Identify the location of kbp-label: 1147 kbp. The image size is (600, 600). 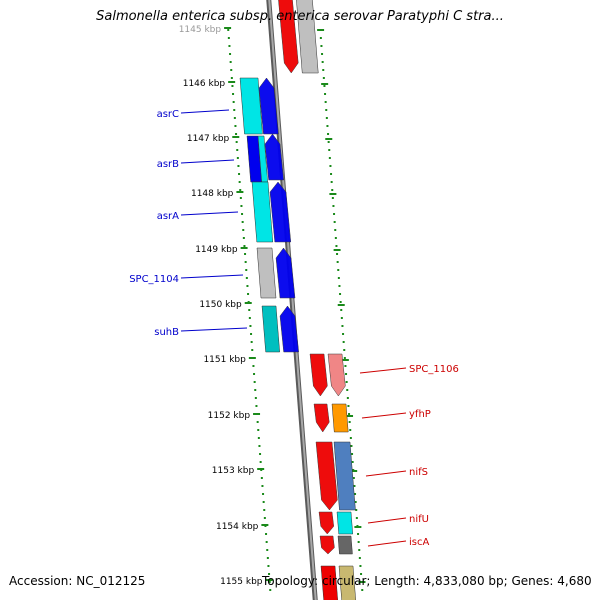
(208, 139).